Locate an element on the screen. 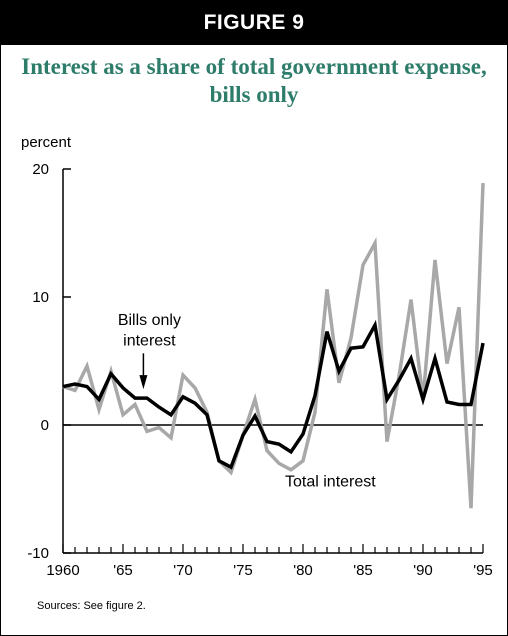  total-annotation: Total interest is located at coordinates (330, 481).